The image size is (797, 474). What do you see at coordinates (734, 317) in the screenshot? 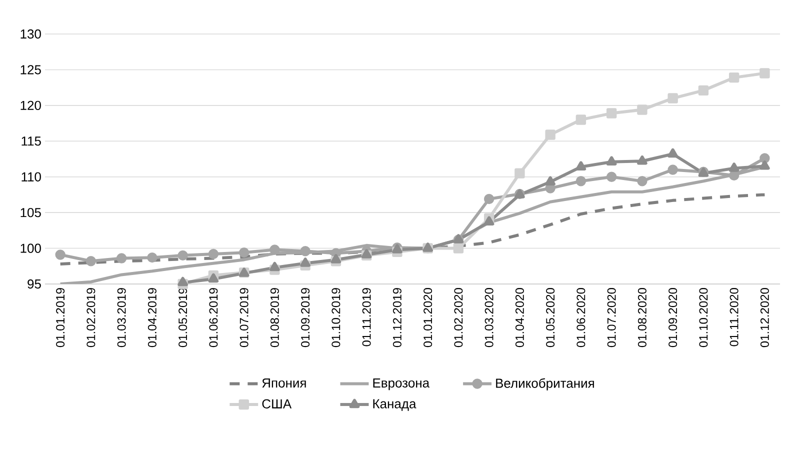
I see `x-tick-label: 01.11.2020` at bounding box center [734, 317].